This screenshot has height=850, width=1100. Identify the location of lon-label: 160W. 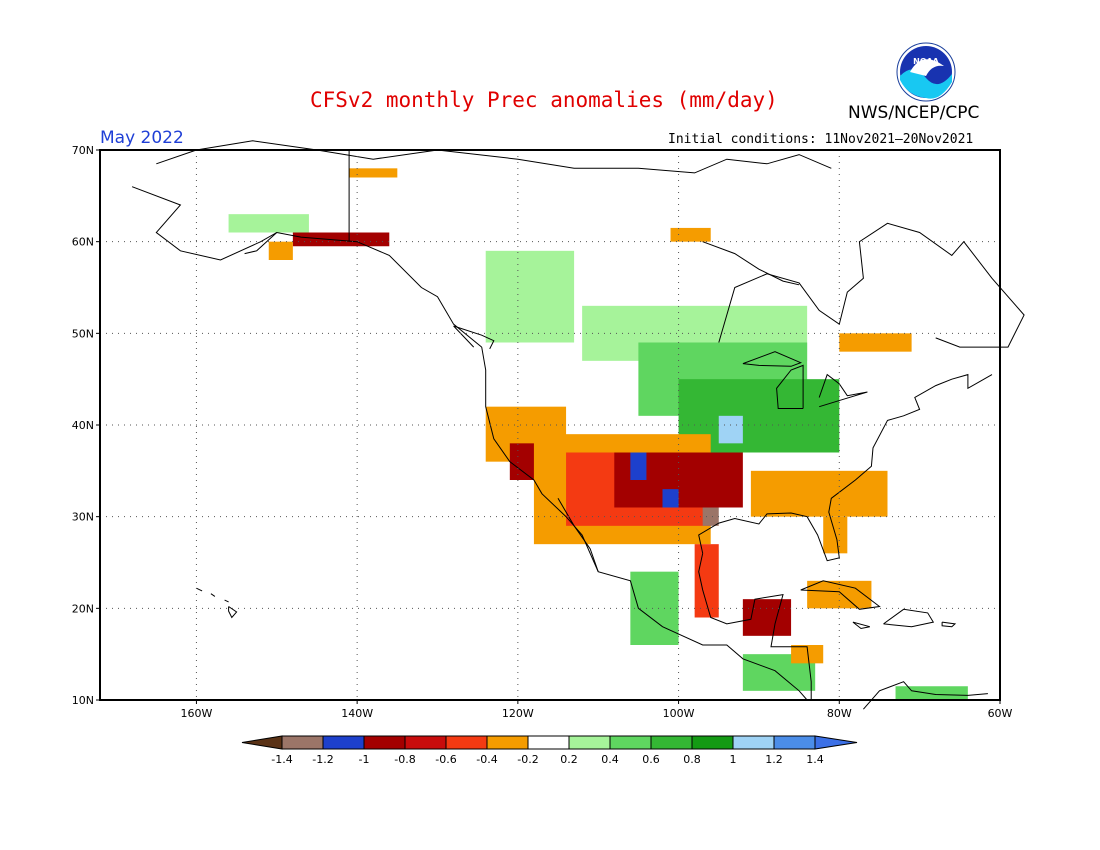
(196, 713).